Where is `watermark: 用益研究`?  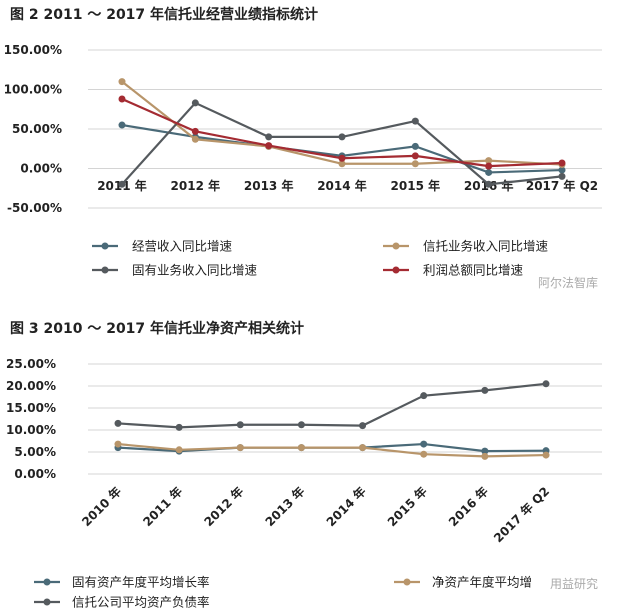 watermark: 用益研究 is located at coordinates (574, 583).